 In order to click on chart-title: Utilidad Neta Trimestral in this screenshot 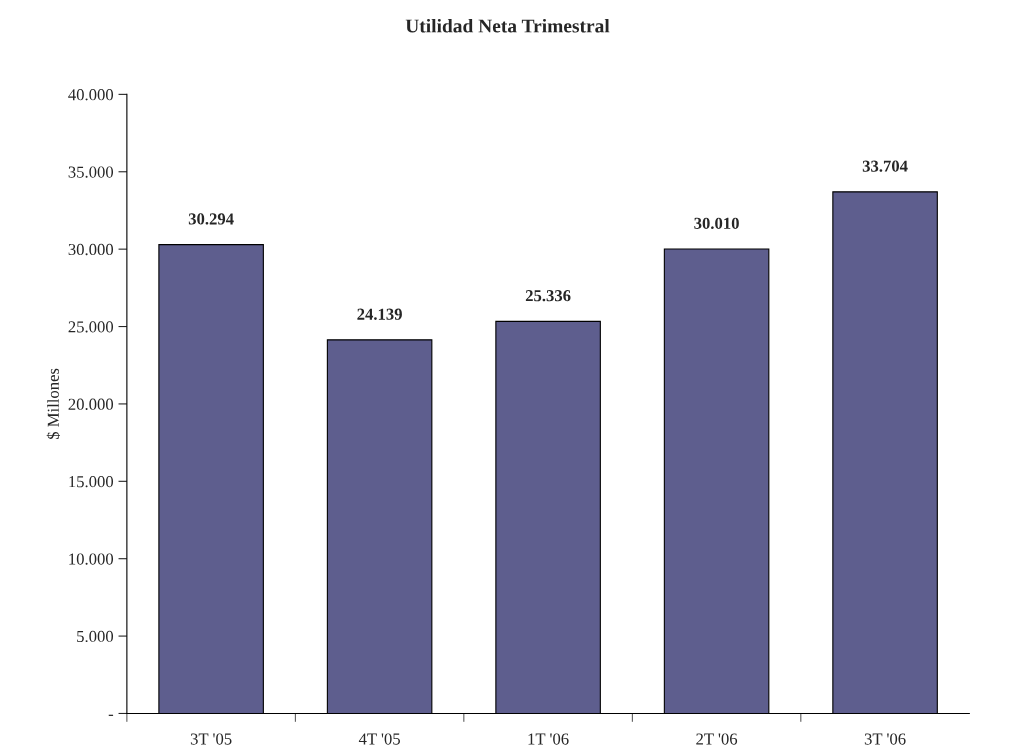, I will do `click(507, 25)`.